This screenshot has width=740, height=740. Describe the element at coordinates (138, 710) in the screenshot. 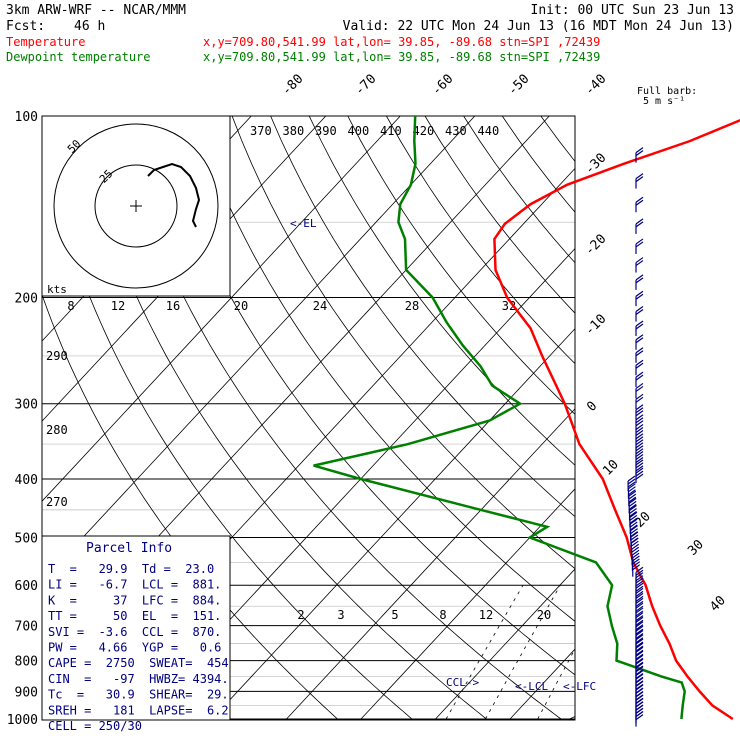

I see `parcel-info-row: SREH = 181 LAPSE= 6.2` at that location.